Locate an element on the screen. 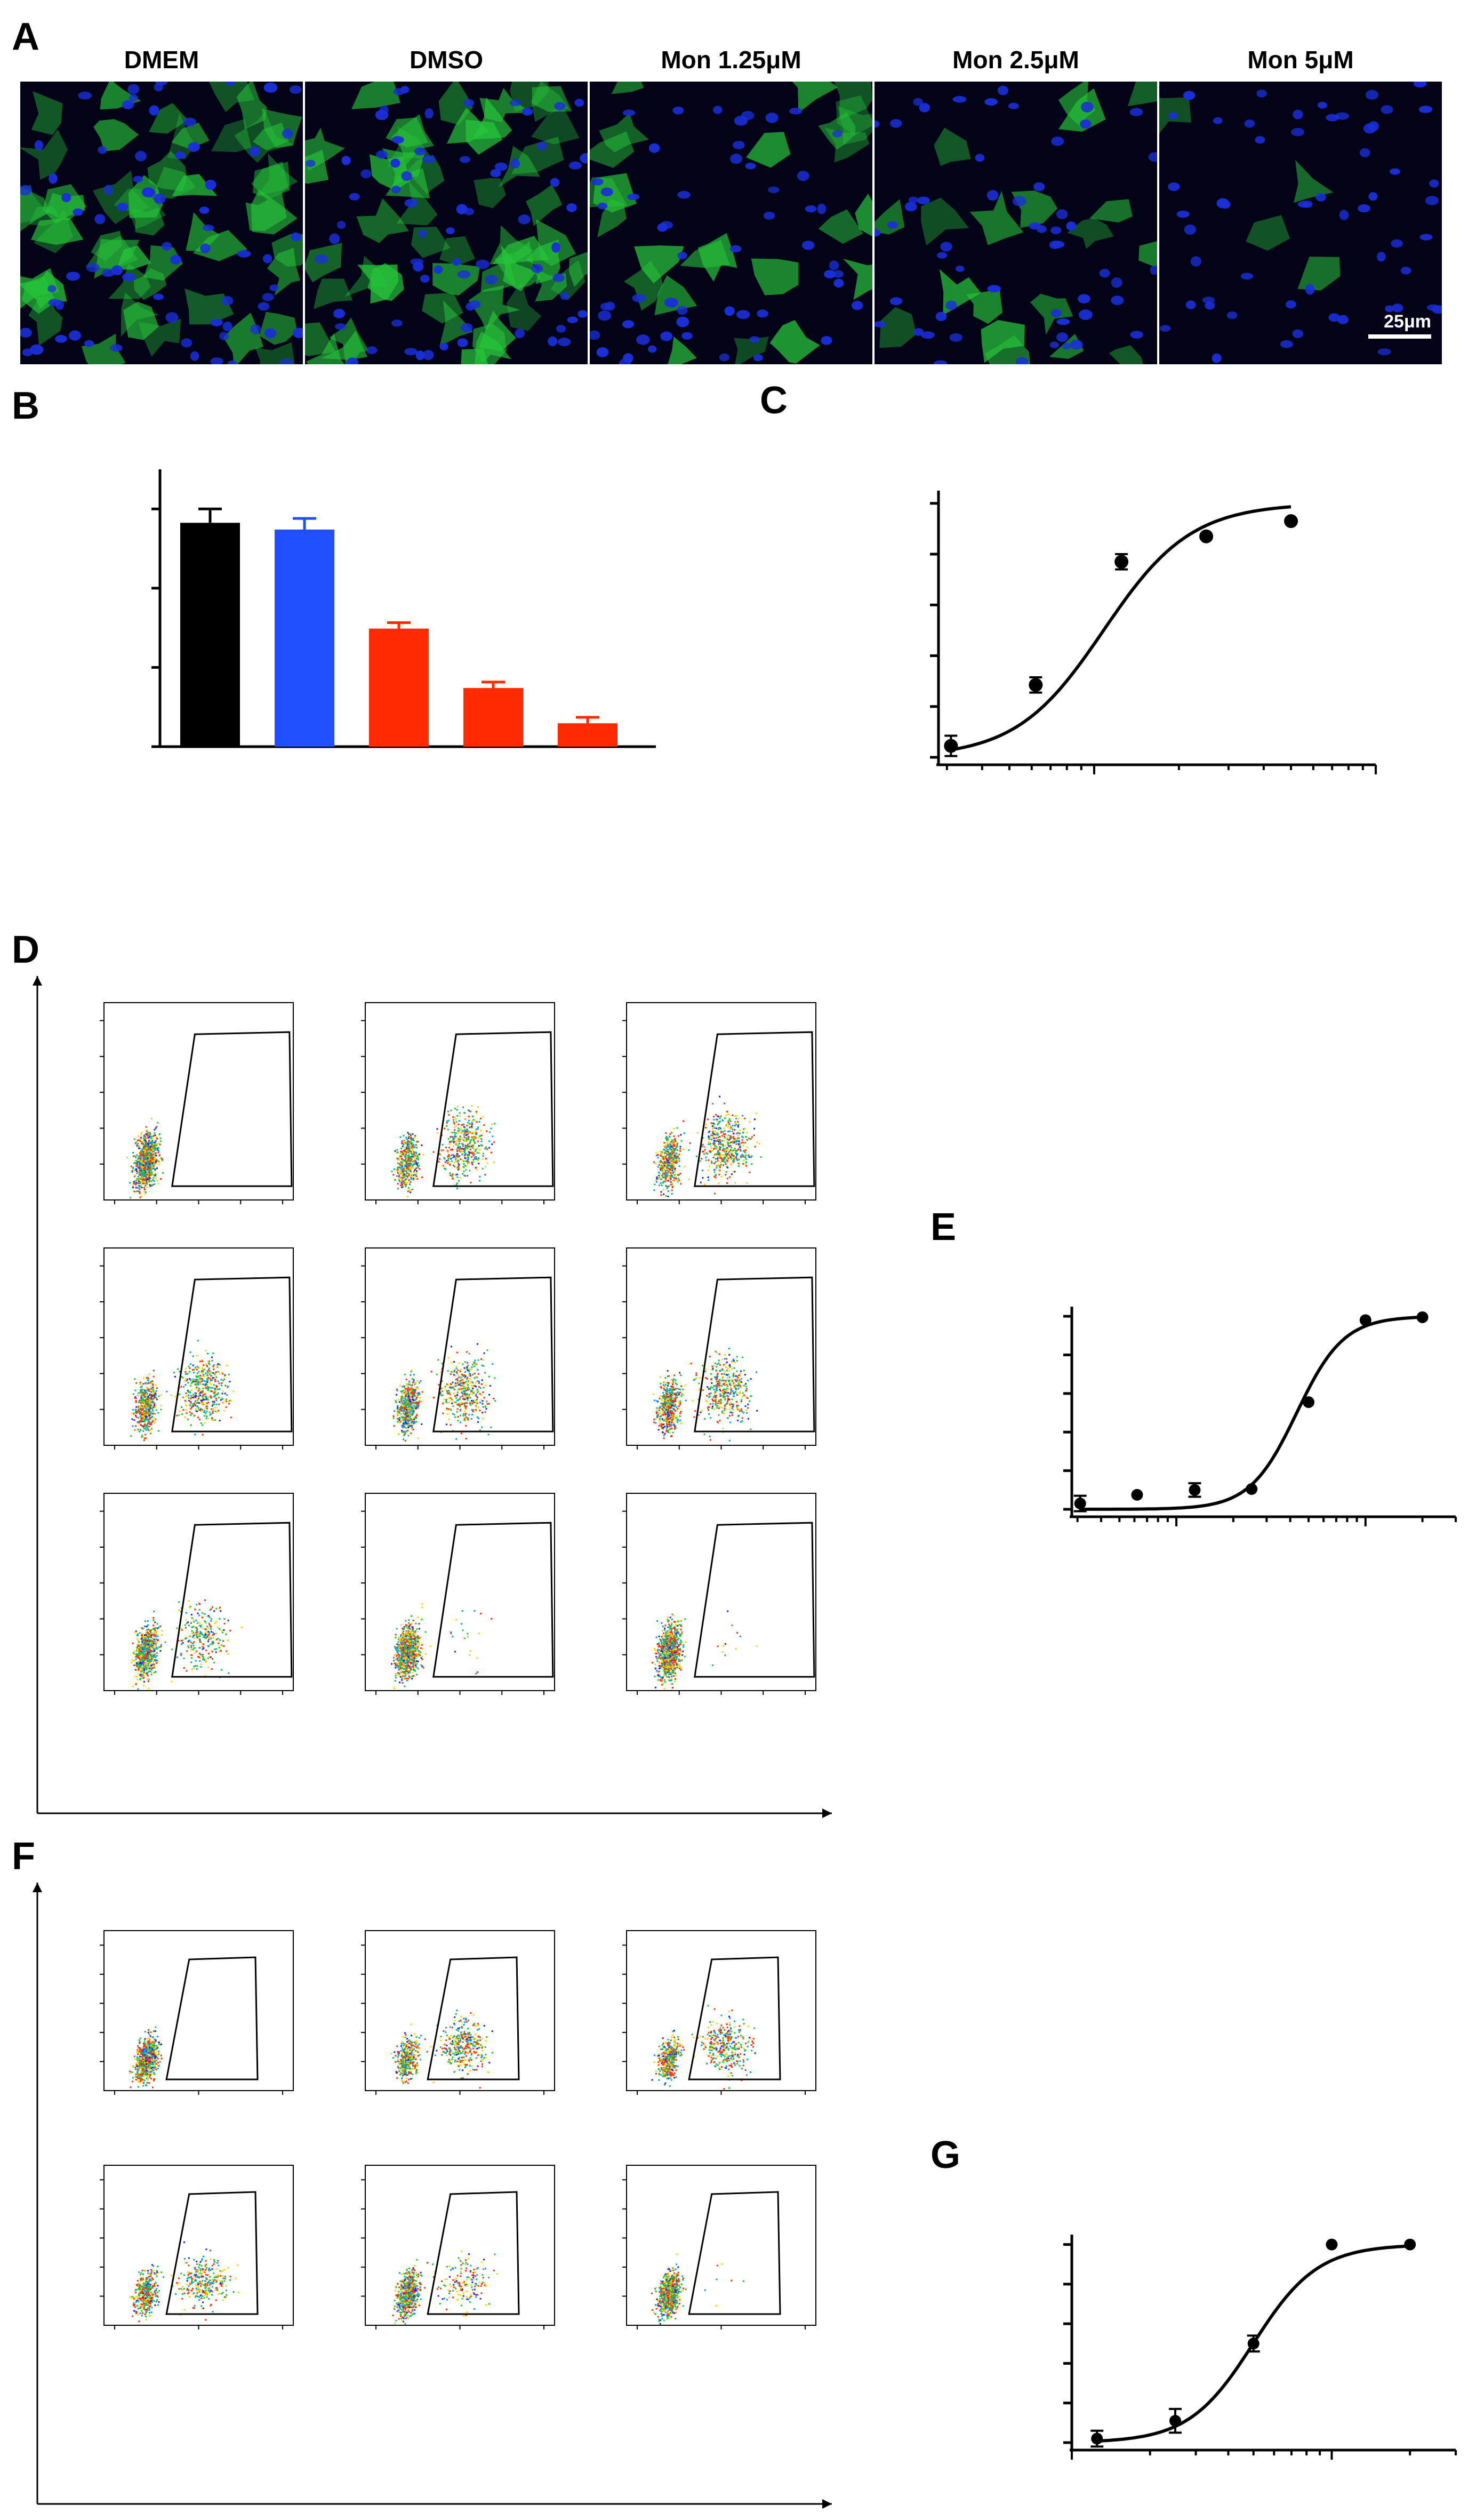  panel-letter-c: C is located at coordinates (774, 401).